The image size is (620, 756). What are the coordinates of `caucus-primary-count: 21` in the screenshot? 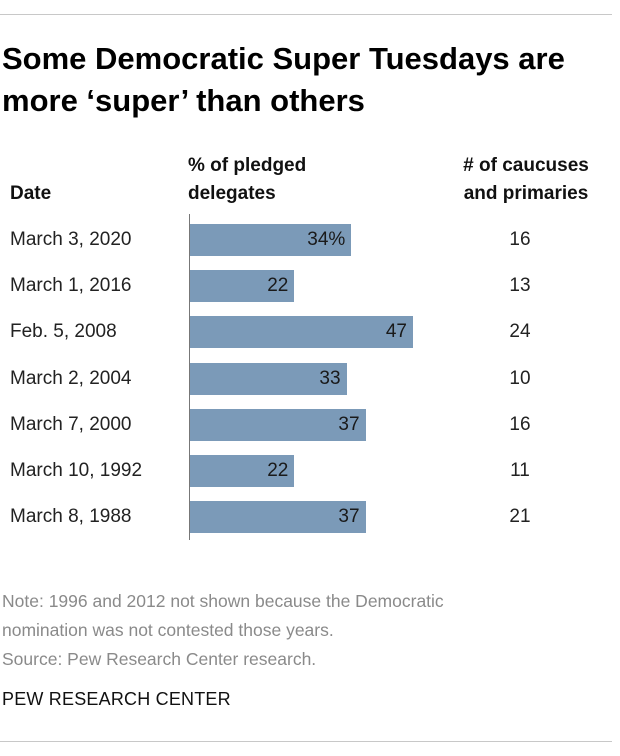 It's located at (520, 517).